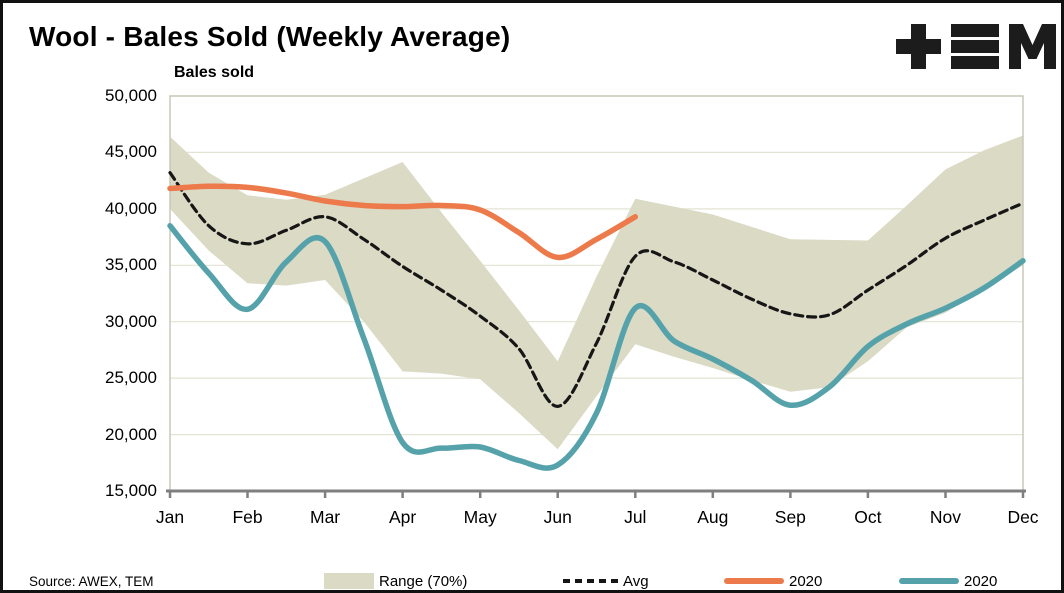 This screenshot has width=1064, height=593. Describe the element at coordinates (790, 517) in the screenshot. I see `x-tick-label: Sep` at that location.